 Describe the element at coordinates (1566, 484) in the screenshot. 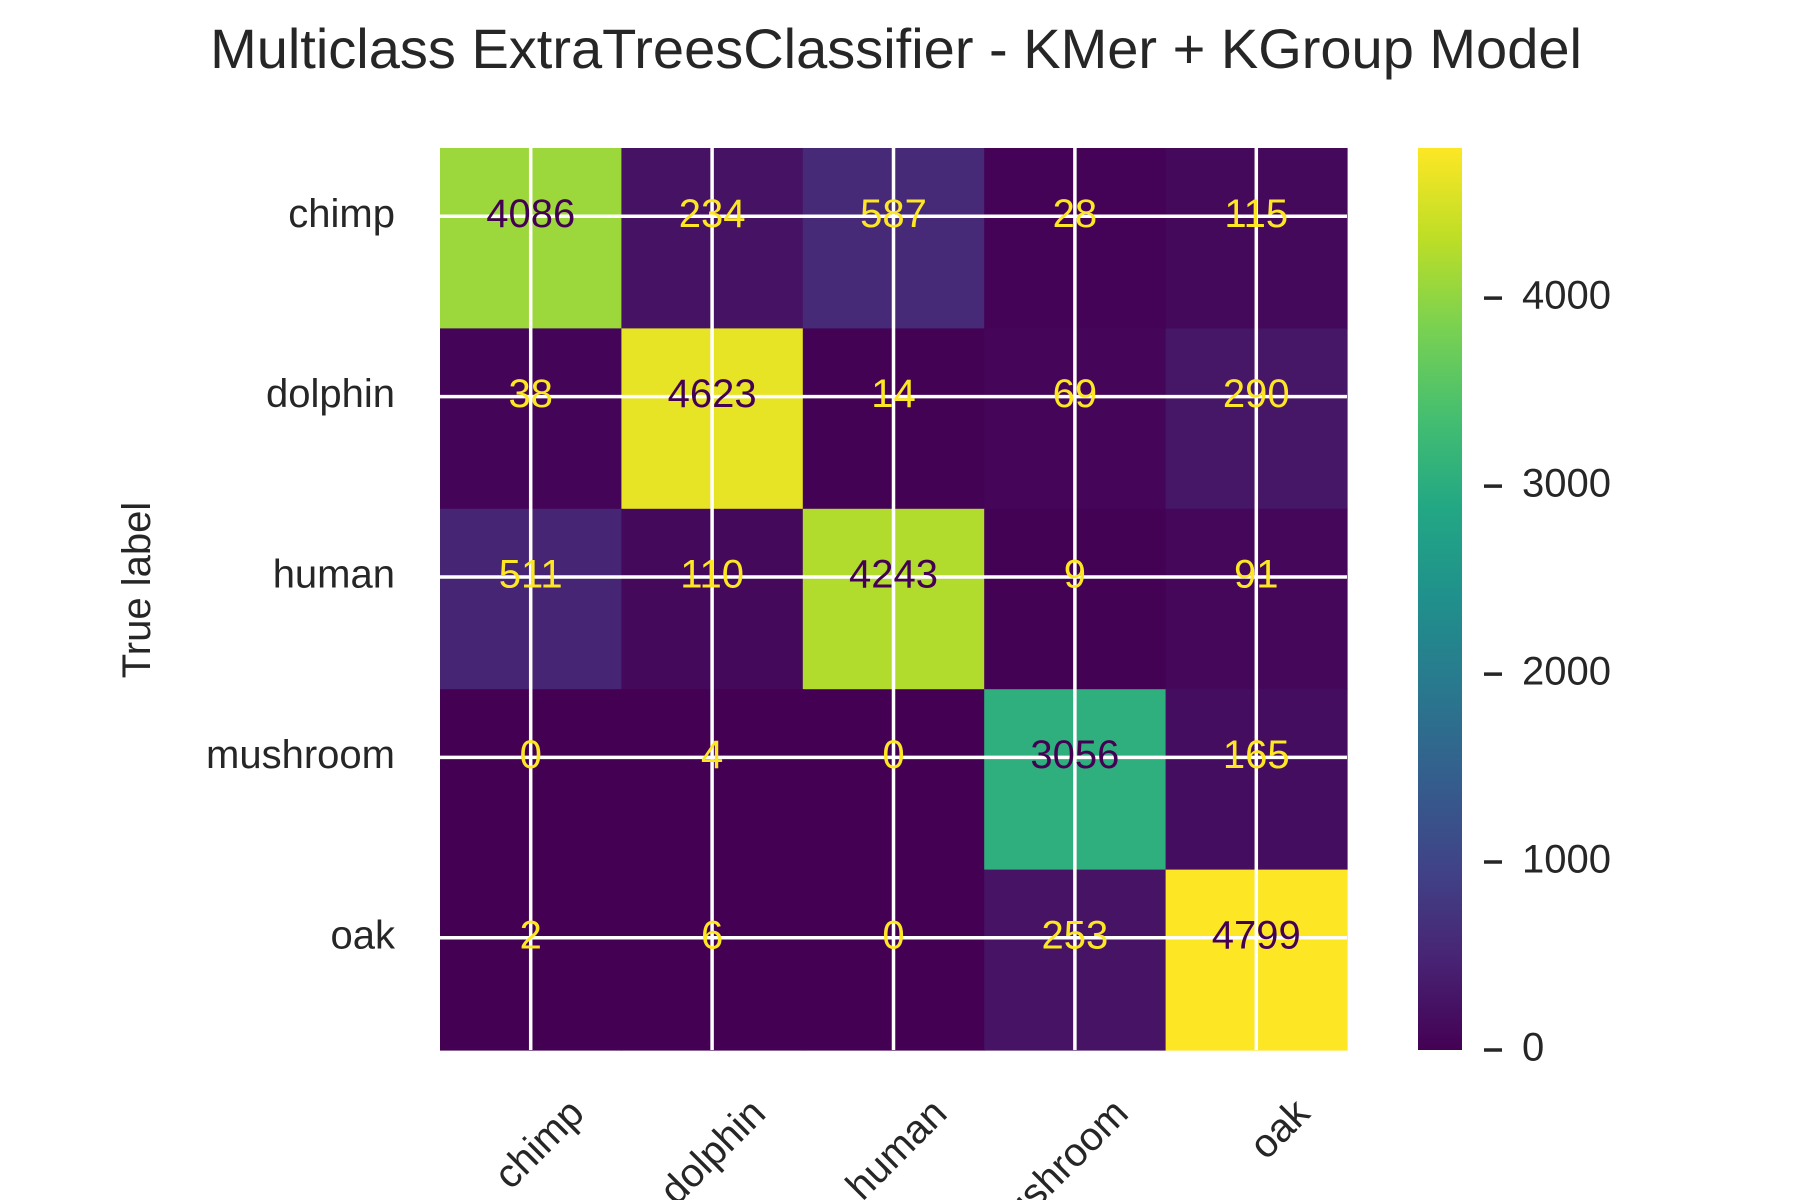

I see `colorbar-tick-label: 3000` at that location.